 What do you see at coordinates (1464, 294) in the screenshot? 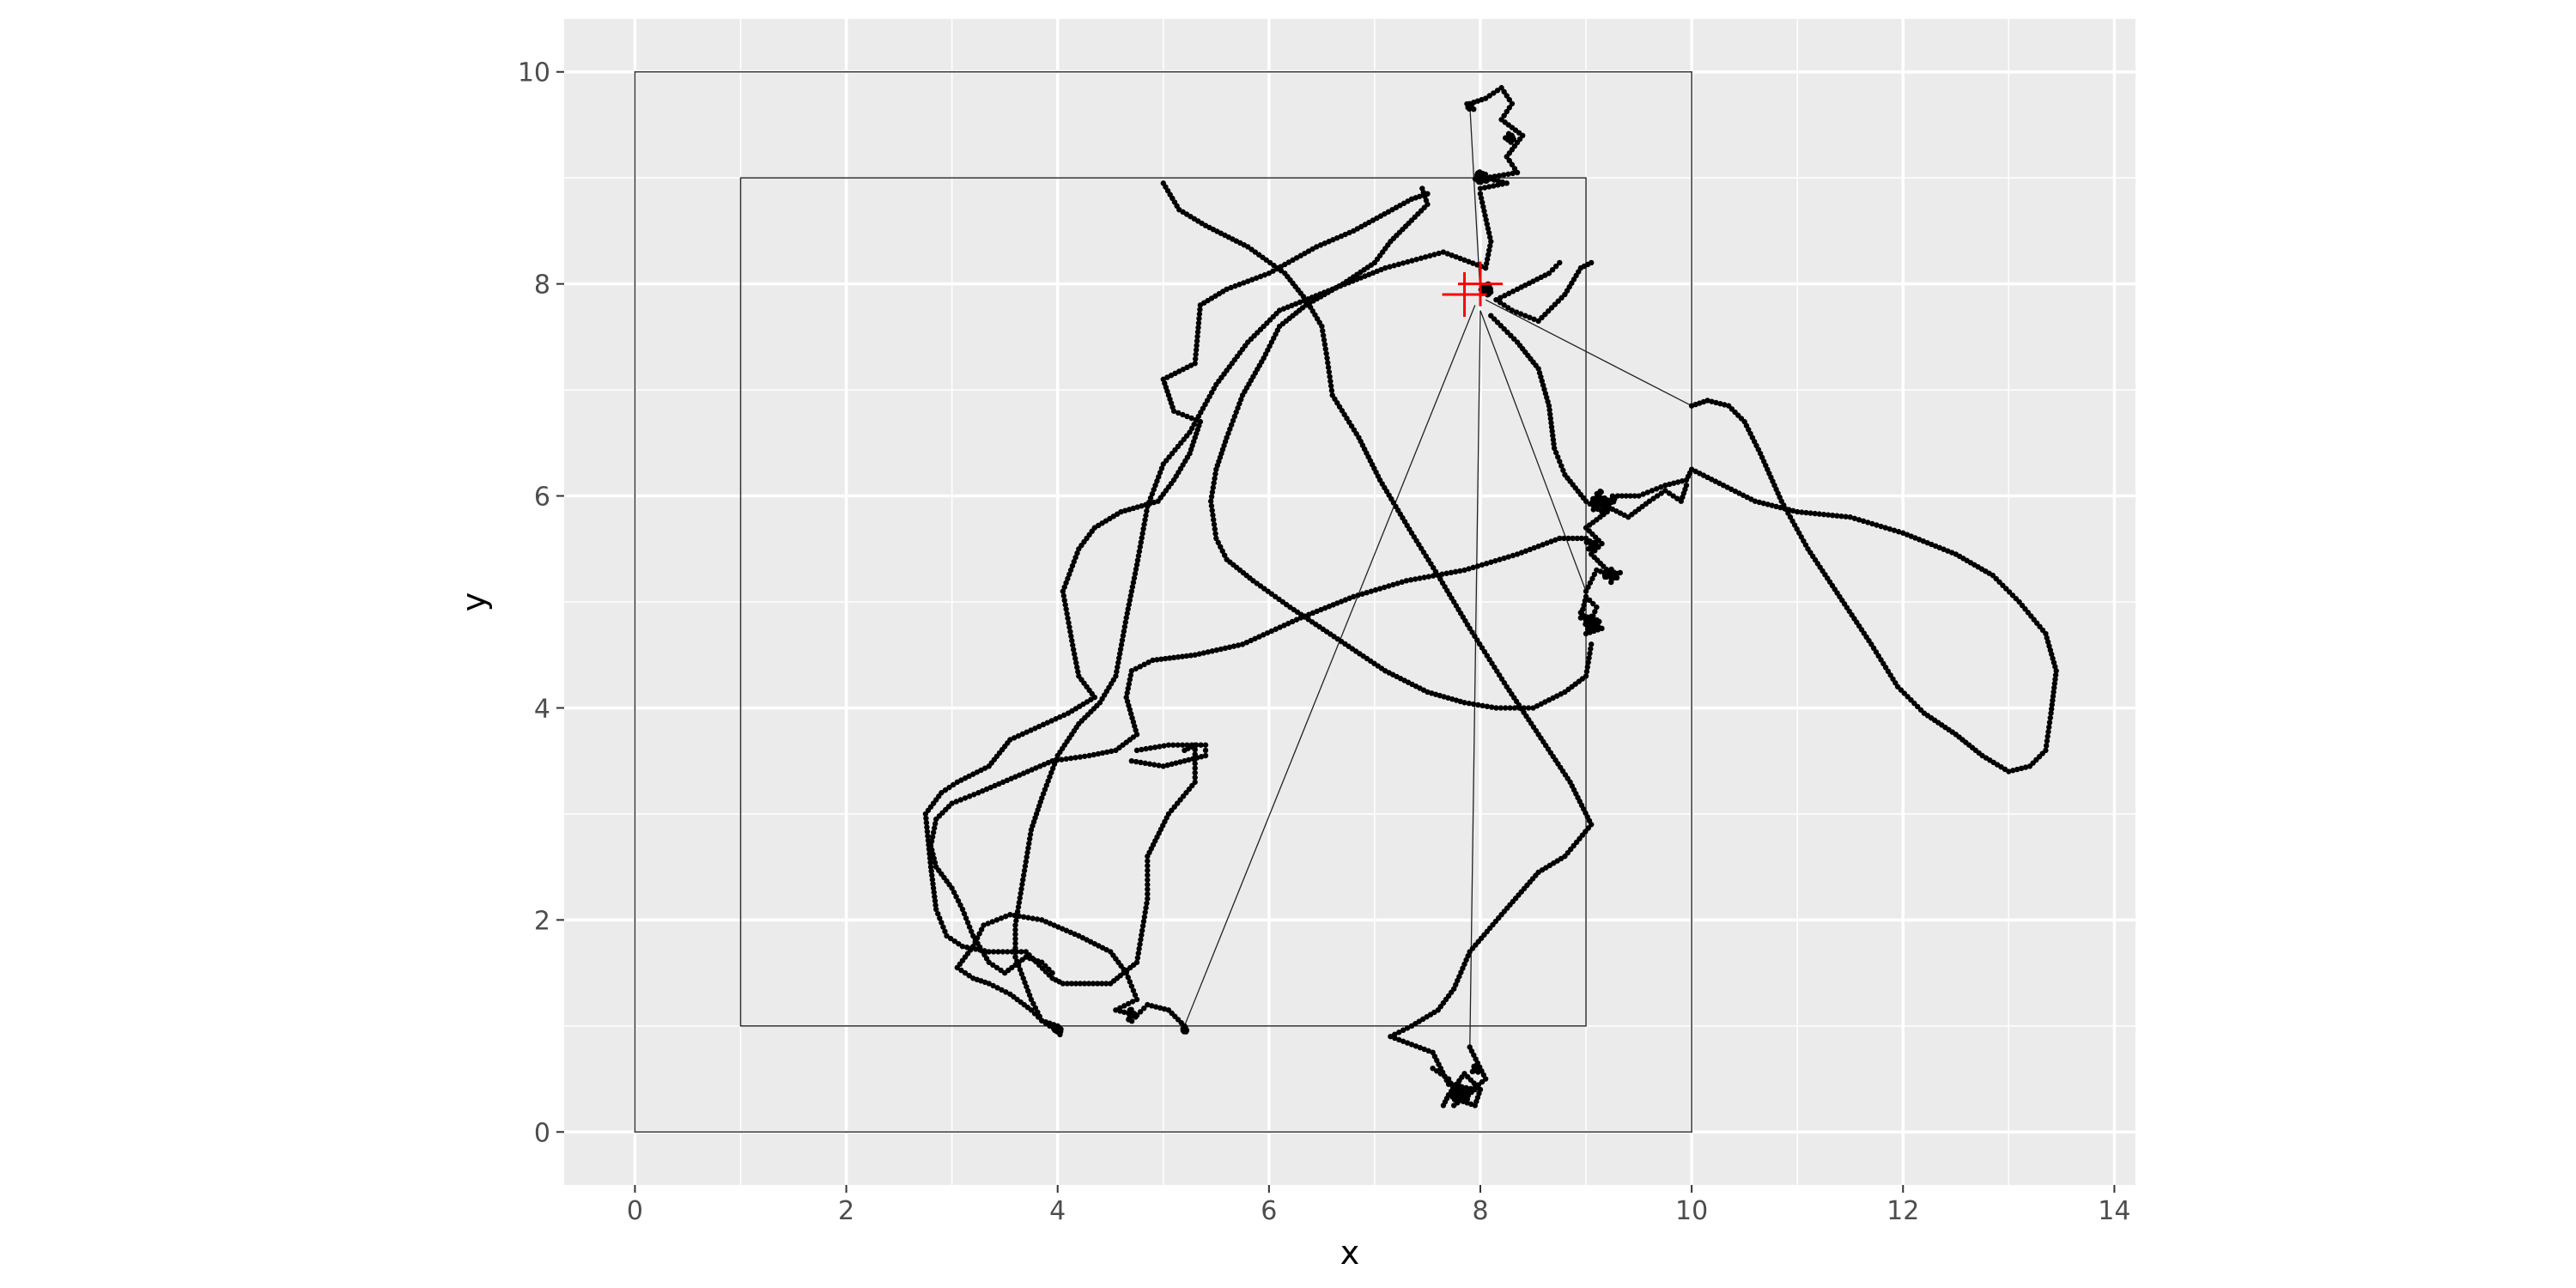
I see `plus-marker` at bounding box center [1464, 294].